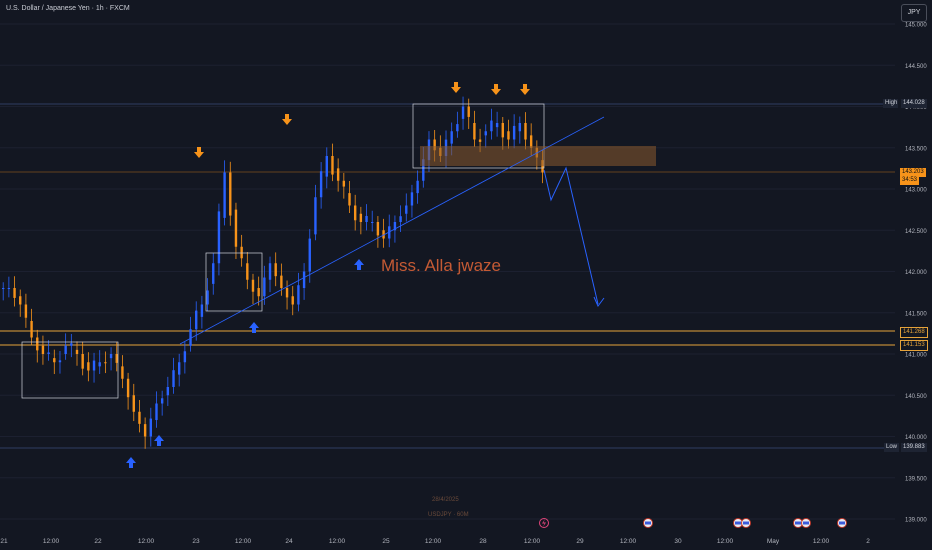 The image size is (932, 550). What do you see at coordinates (914, 13) in the screenshot?
I see `currency-button: JPY` at bounding box center [914, 13].